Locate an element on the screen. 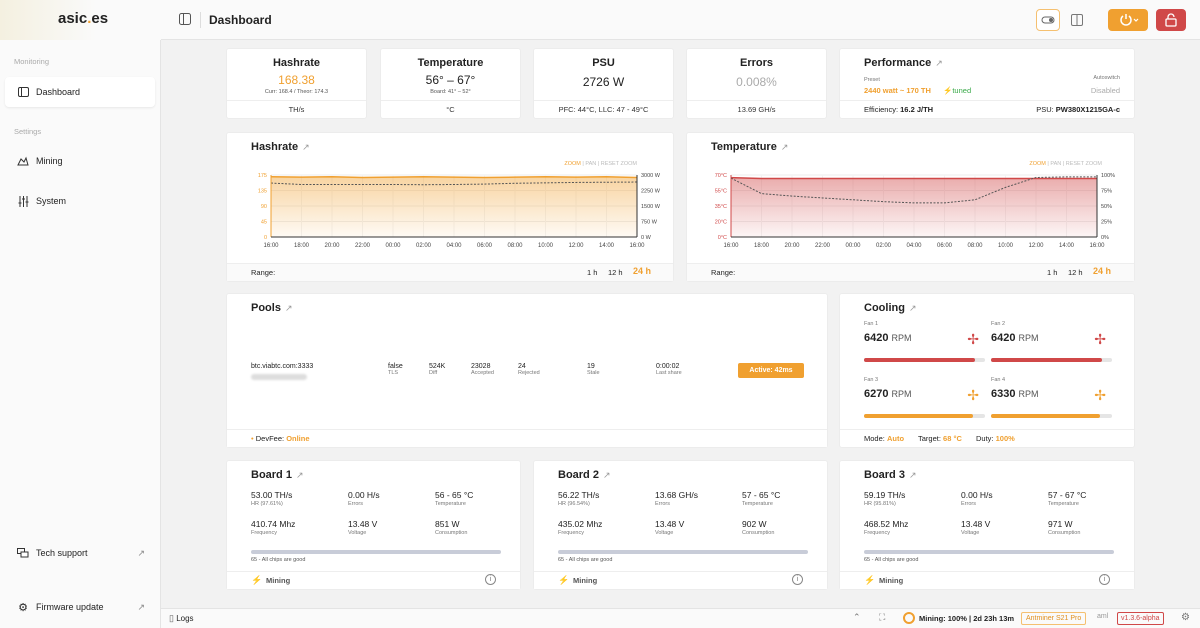 This screenshot has width=1200, height=628. document-icon: ▯ is located at coordinates (171, 618).